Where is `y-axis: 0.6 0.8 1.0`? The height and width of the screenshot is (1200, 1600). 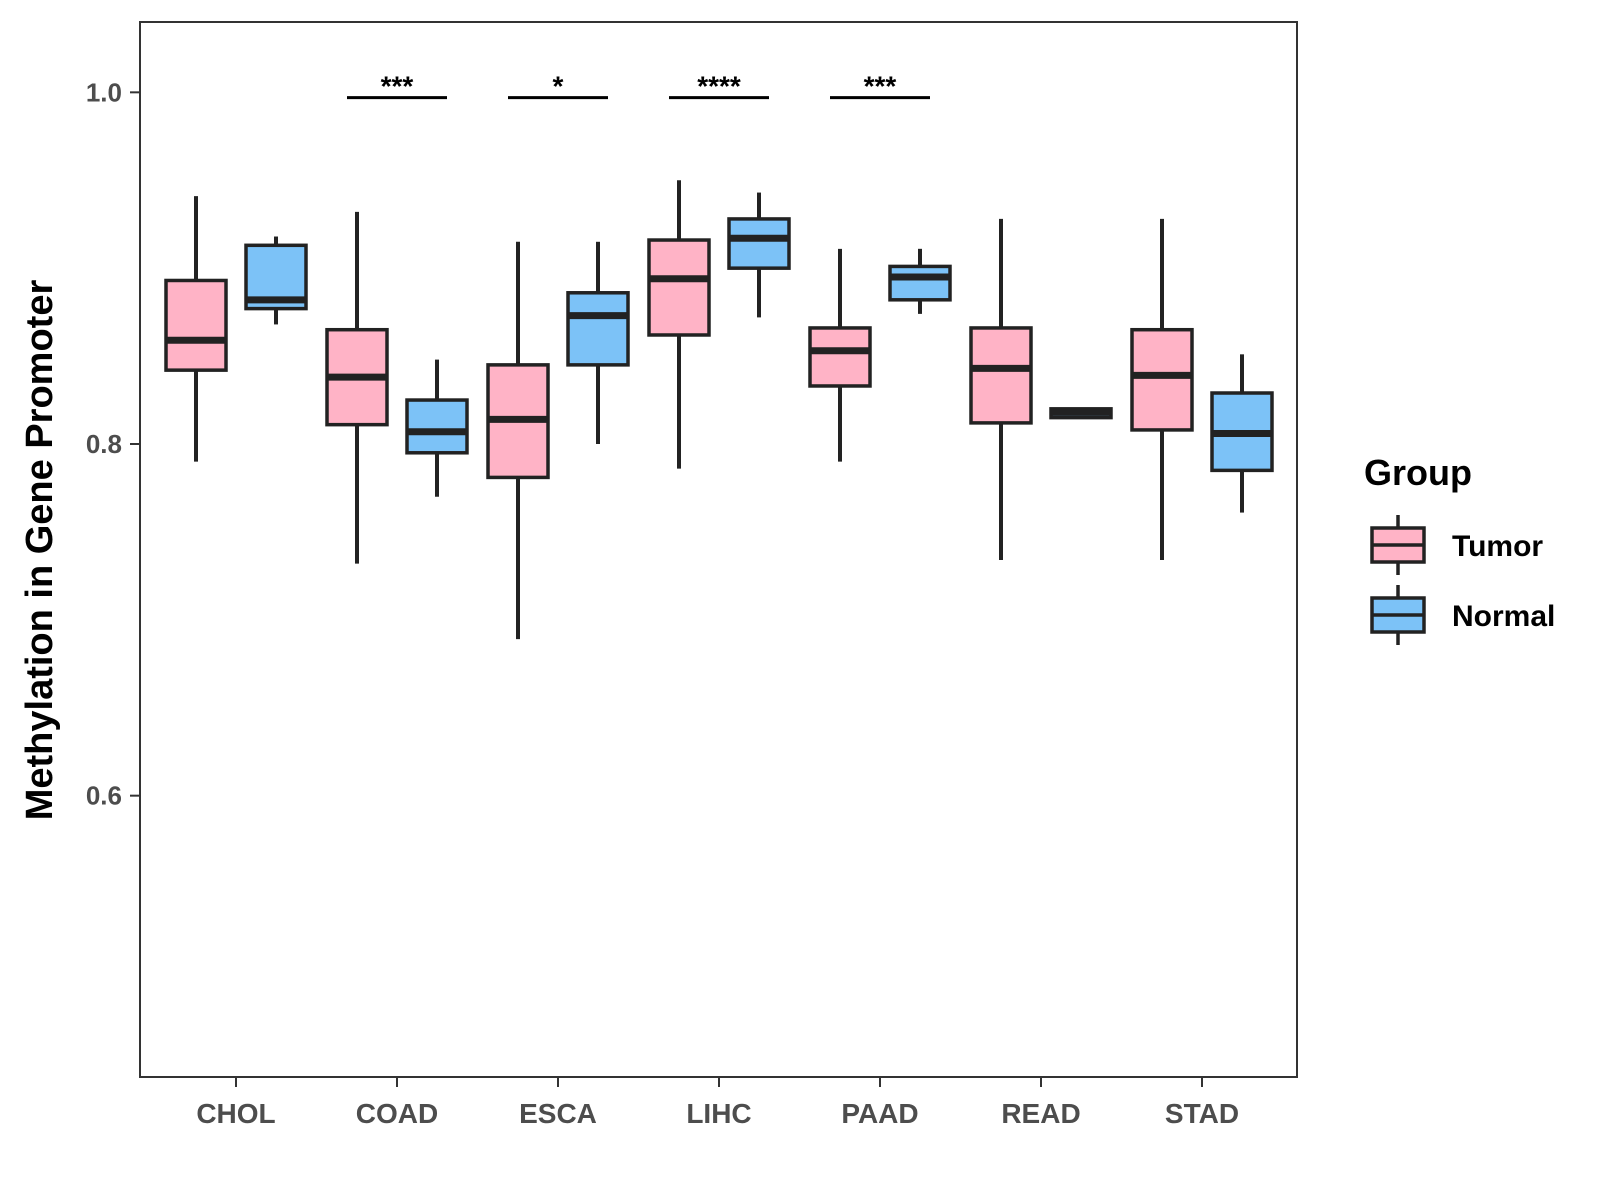
y-axis: 0.6 0.8 1.0 is located at coordinates (113, 444).